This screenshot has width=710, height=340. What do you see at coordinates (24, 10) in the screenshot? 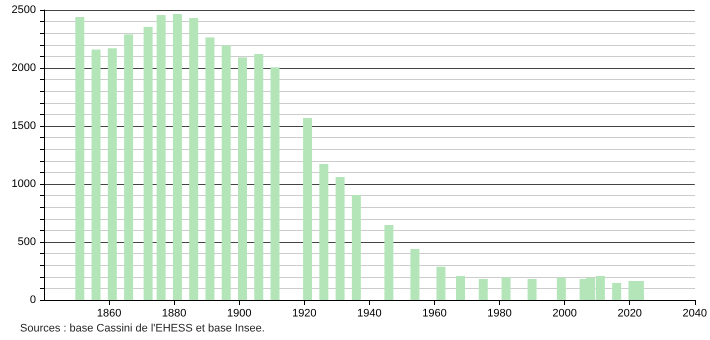
I see `y-tick-label: 2500` at bounding box center [24, 10].